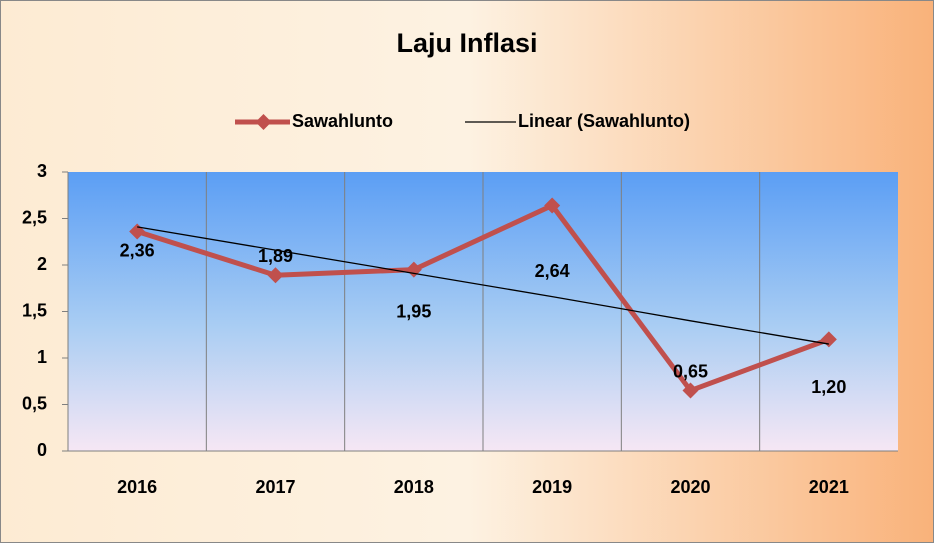 The height and width of the screenshot is (543, 934). I want to click on chart-title: Laju Inflasi, so click(466, 43).